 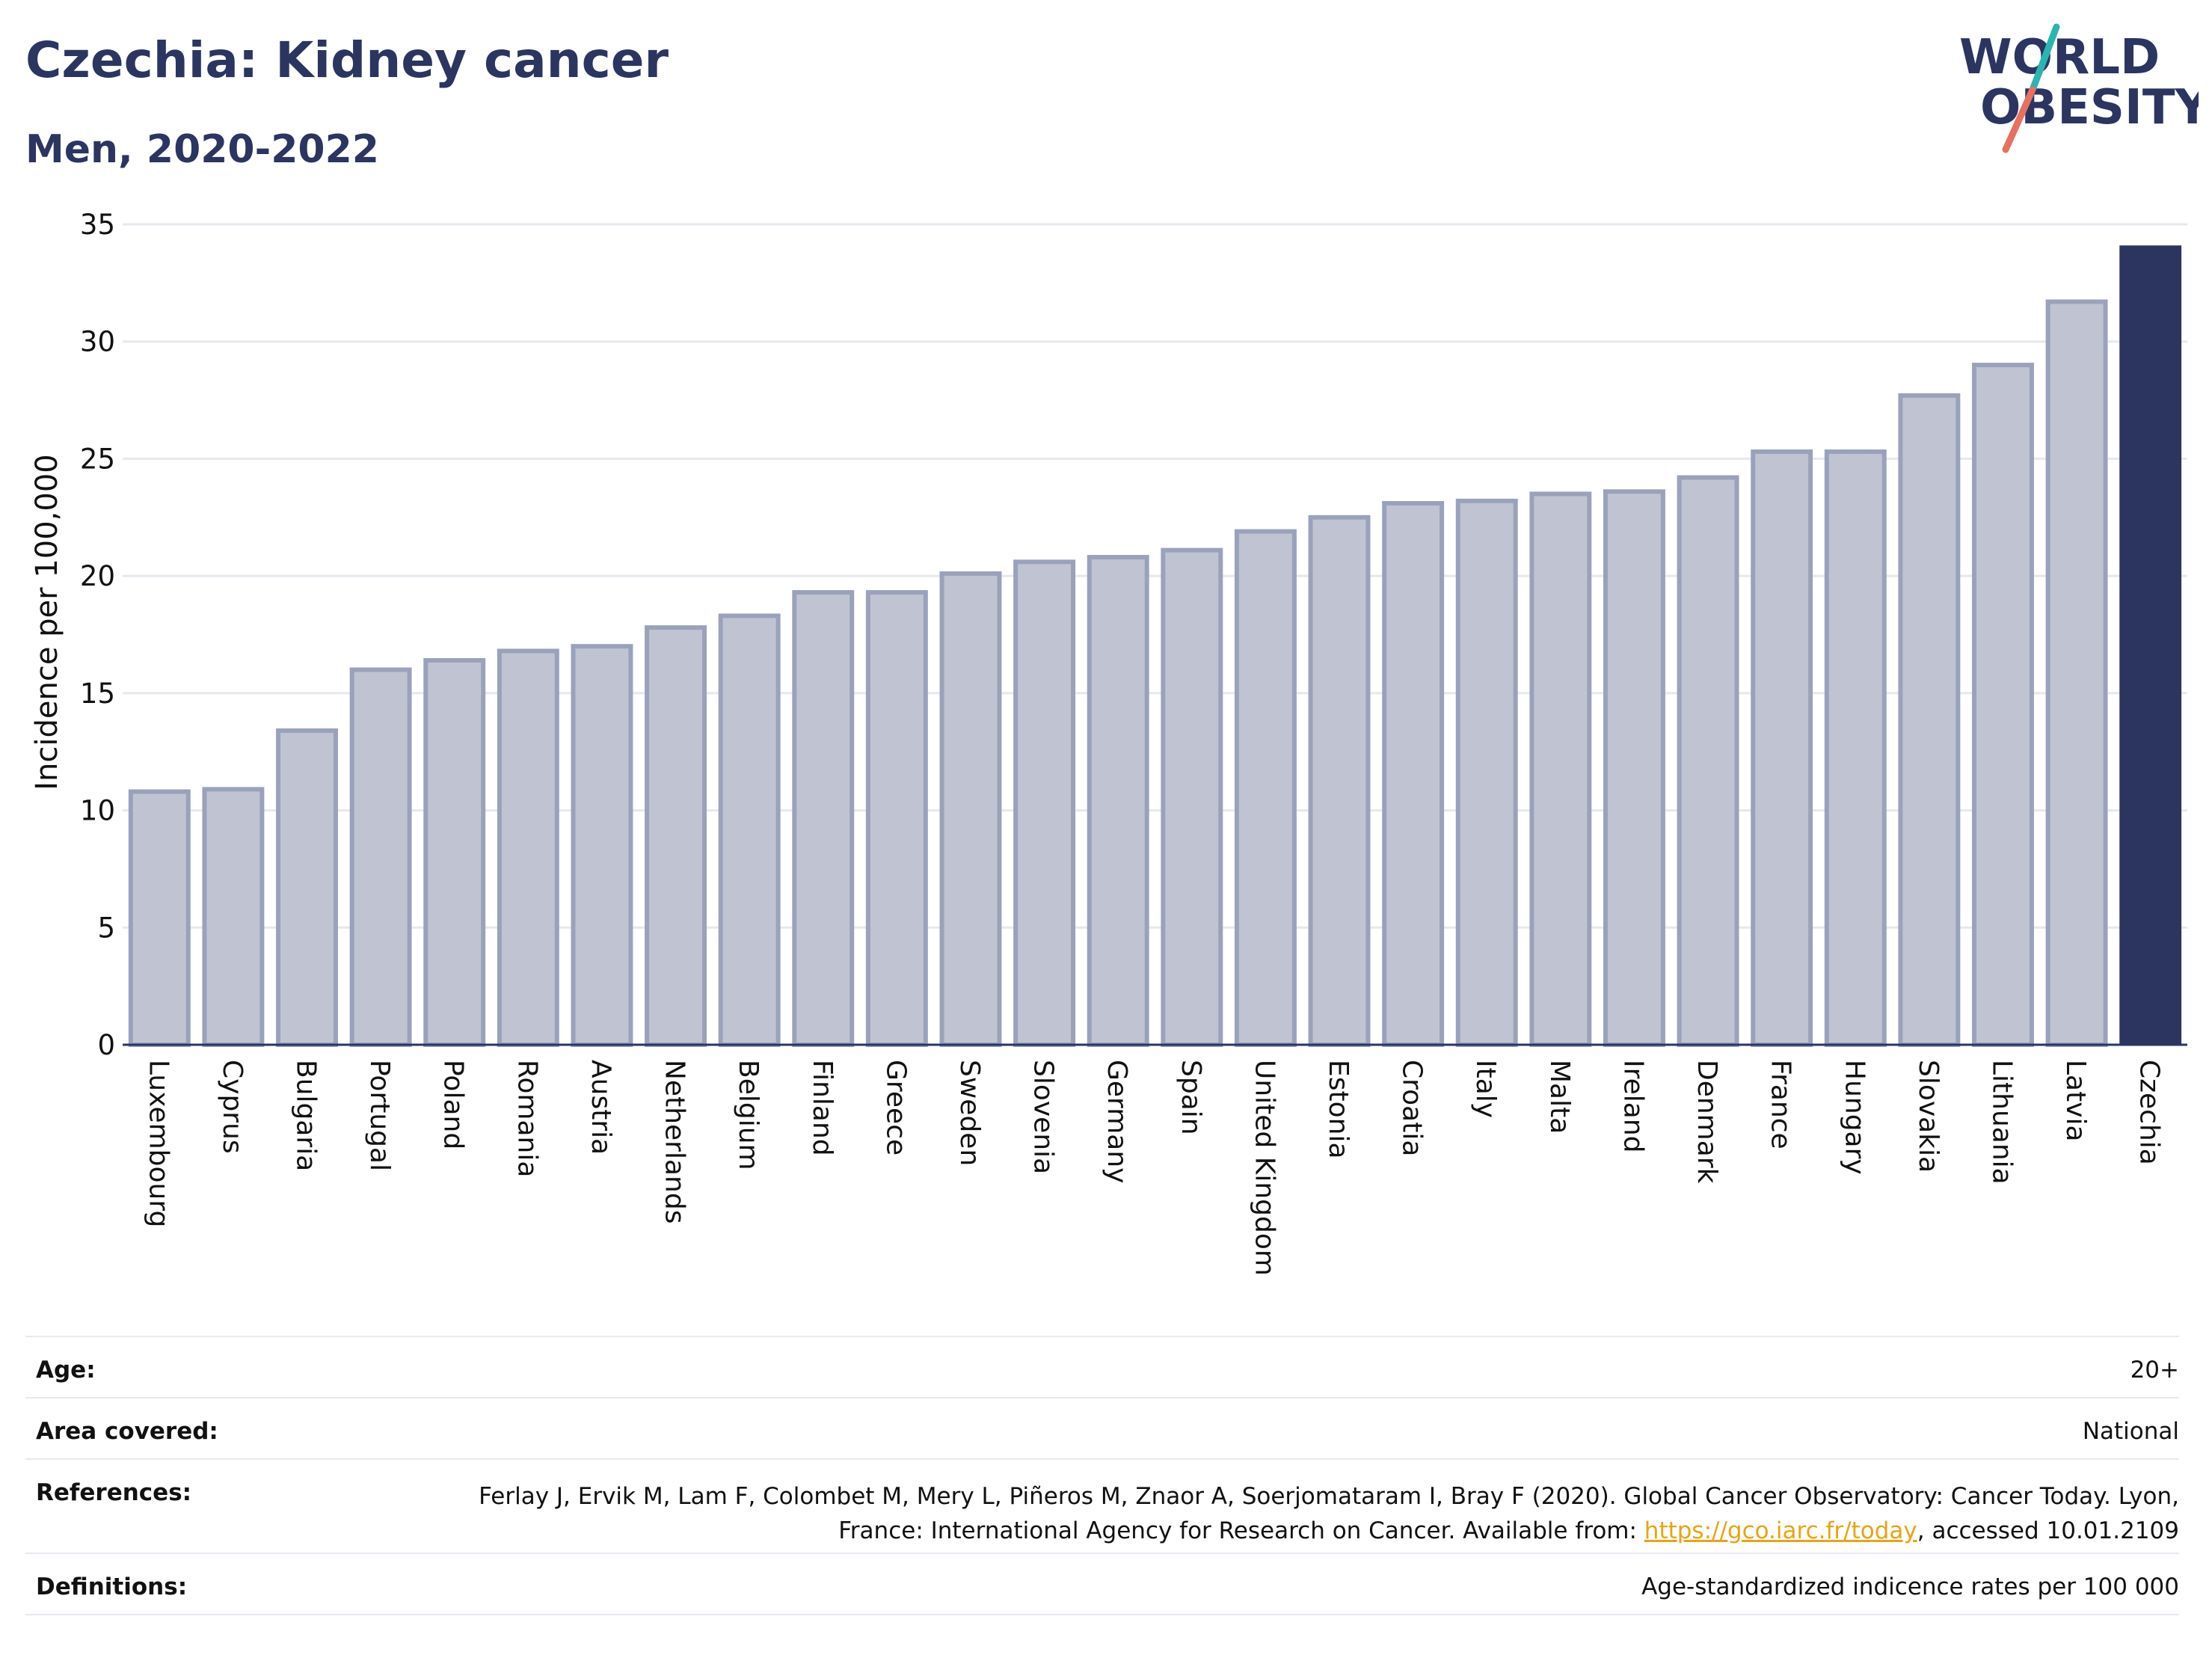 I want to click on area-value: National, so click(x=2130, y=1431).